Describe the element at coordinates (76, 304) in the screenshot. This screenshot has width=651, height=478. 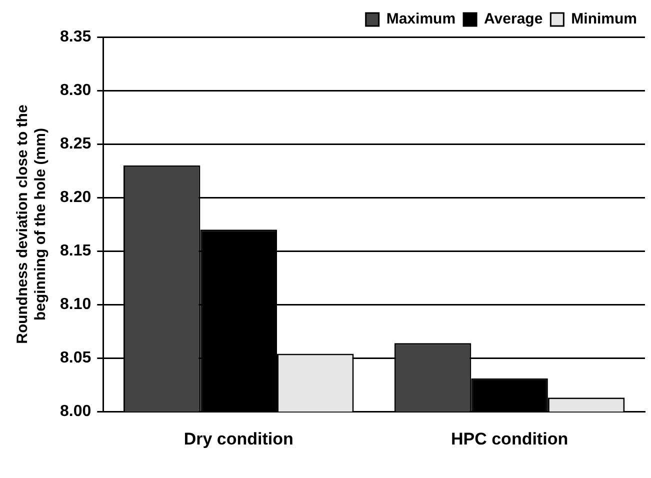
I see `y-tick-label: 8.10` at that location.